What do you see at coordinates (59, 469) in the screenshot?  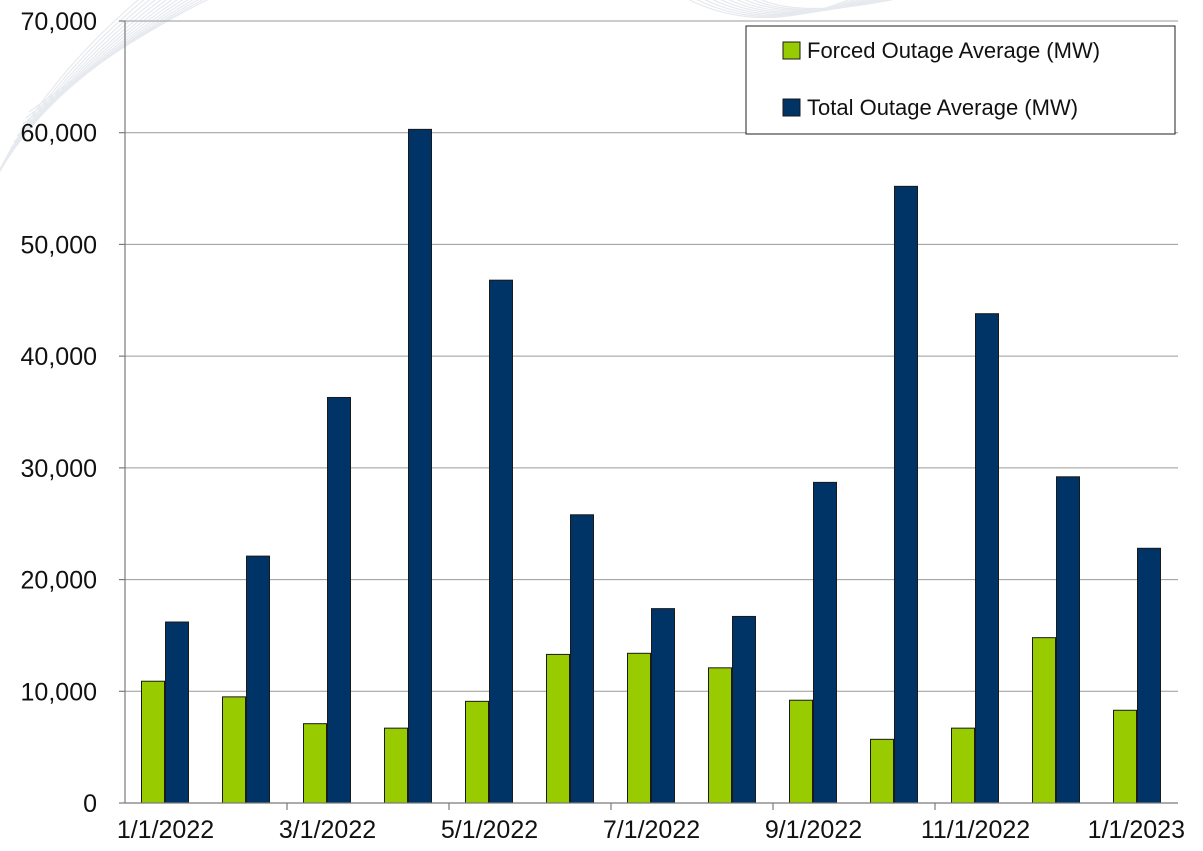 I see `y-tick-label: 30,000` at bounding box center [59, 469].